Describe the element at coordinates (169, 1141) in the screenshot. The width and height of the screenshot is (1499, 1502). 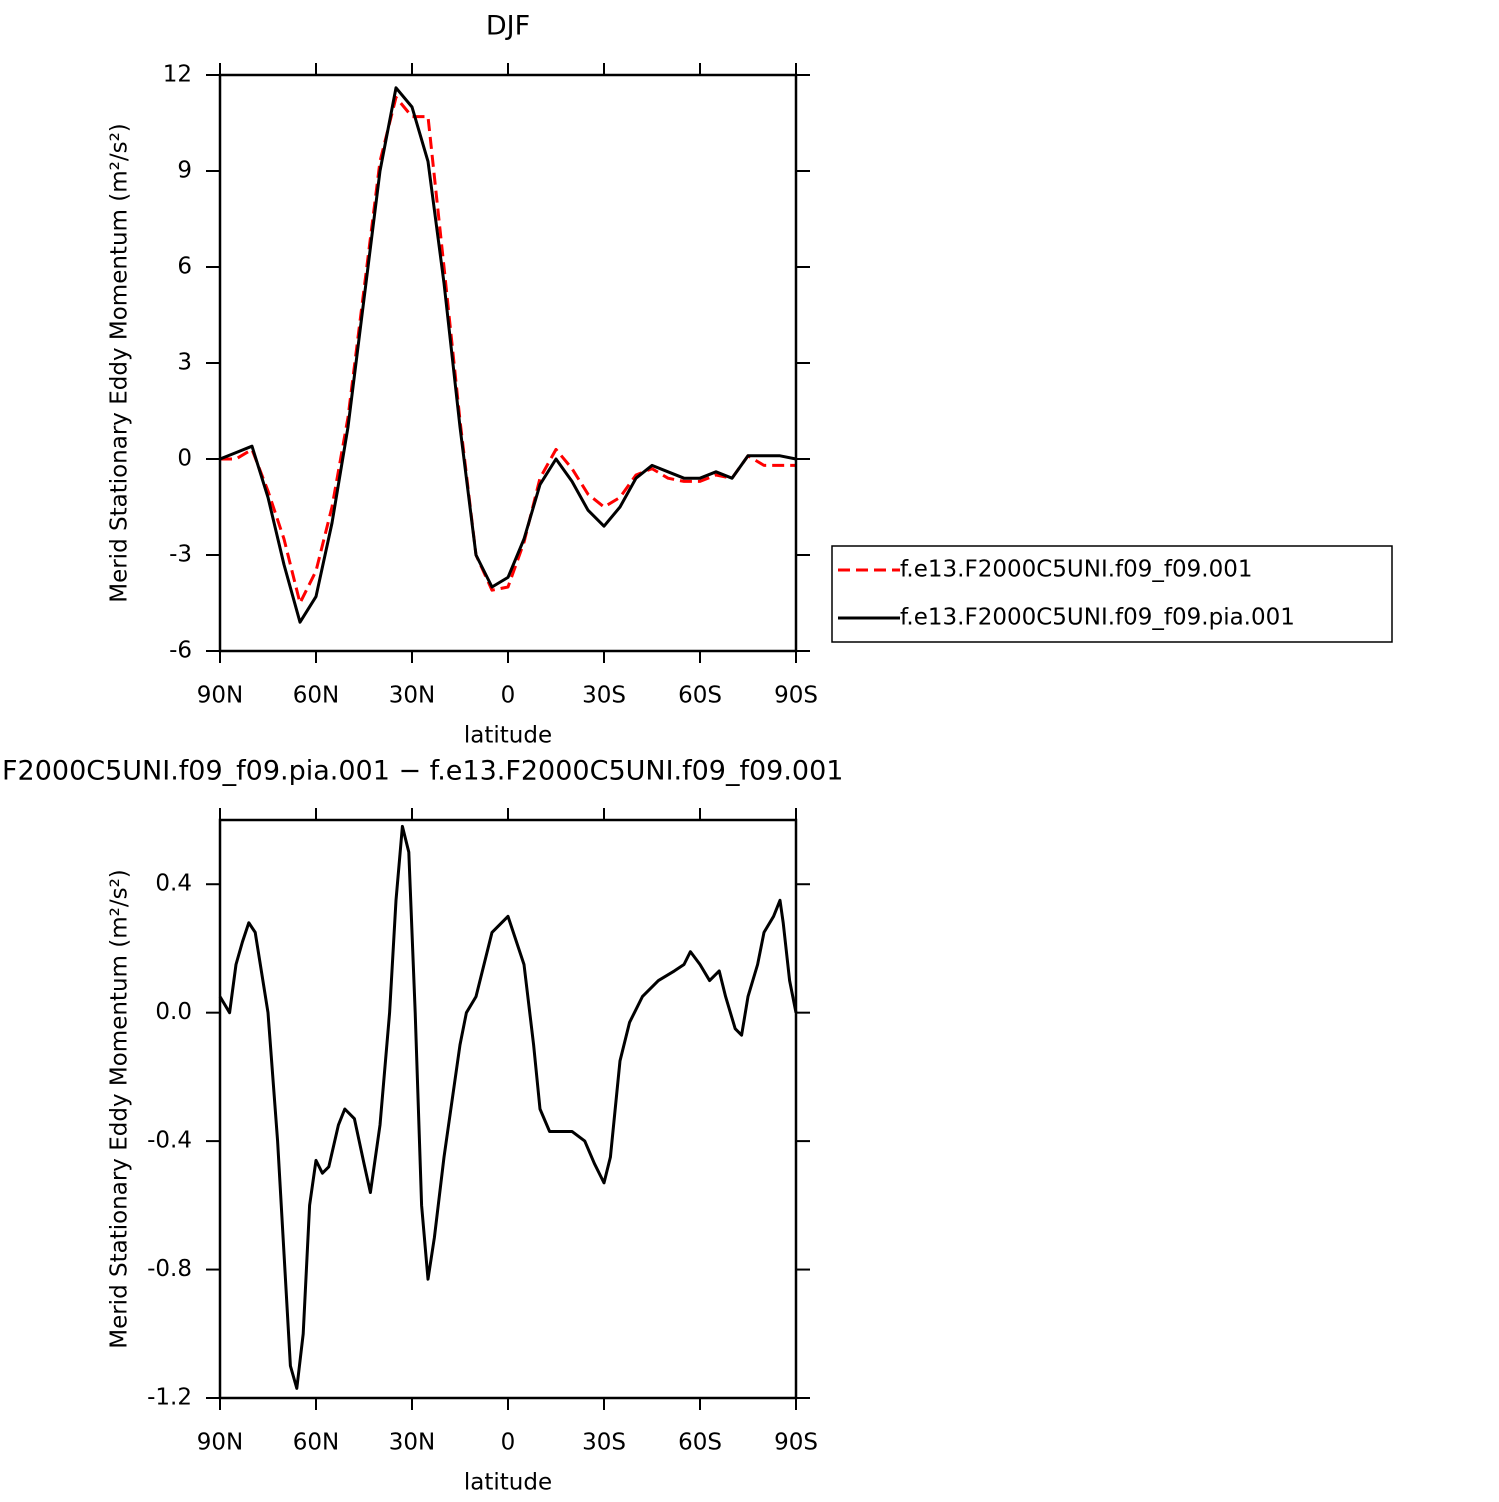
I see `y-tick-label: -0.4` at that location.